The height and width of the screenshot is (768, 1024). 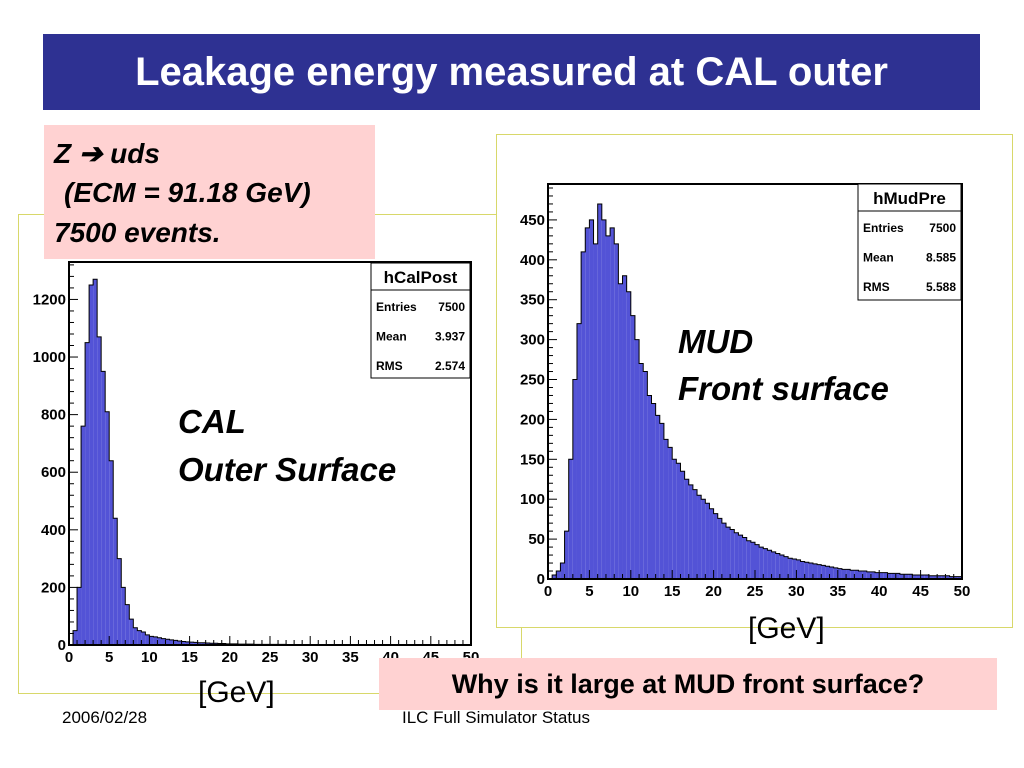 I want to click on title-bar: Leakage energy measured at CAL outer, so click(x=511, y=72).